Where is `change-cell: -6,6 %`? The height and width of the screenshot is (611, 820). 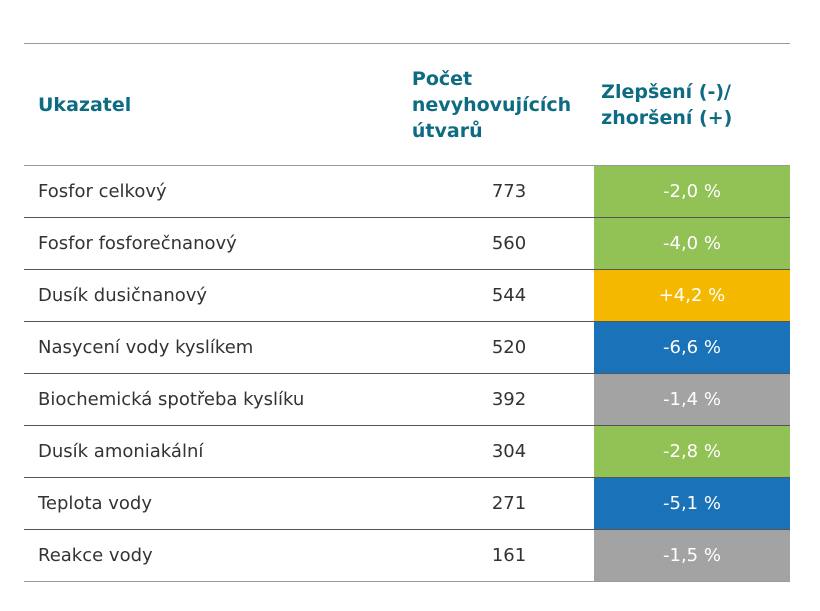
change-cell: -6,6 % is located at coordinates (692, 347).